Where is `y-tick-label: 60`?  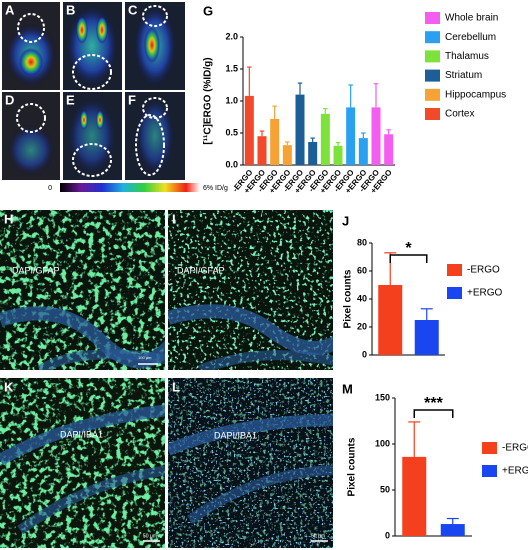 y-tick-label: 60 is located at coordinates (362, 270).